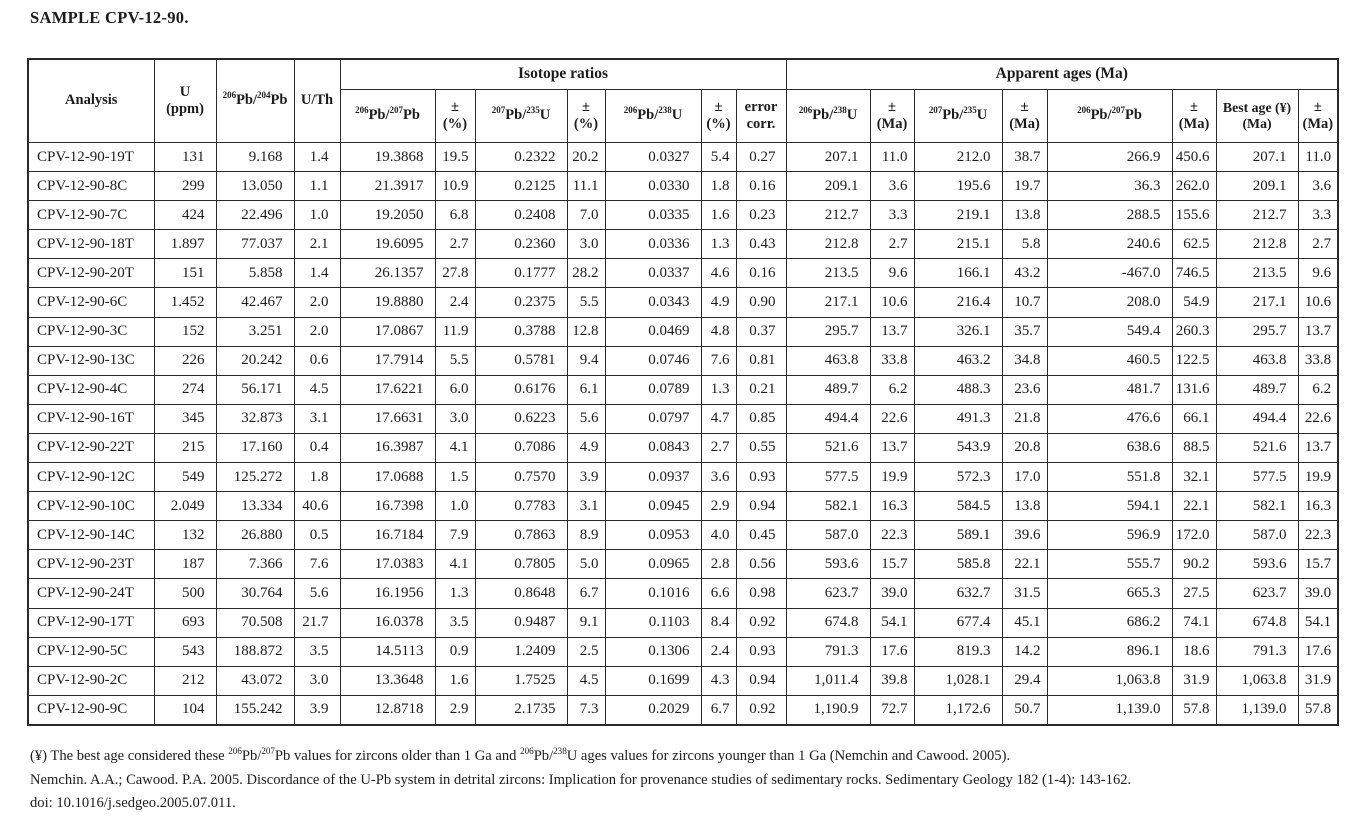 This screenshot has height=833, width=1372. What do you see at coordinates (387, 331) in the screenshot?
I see `cell-ratio-pb206-pb207: 17.0867` at bounding box center [387, 331].